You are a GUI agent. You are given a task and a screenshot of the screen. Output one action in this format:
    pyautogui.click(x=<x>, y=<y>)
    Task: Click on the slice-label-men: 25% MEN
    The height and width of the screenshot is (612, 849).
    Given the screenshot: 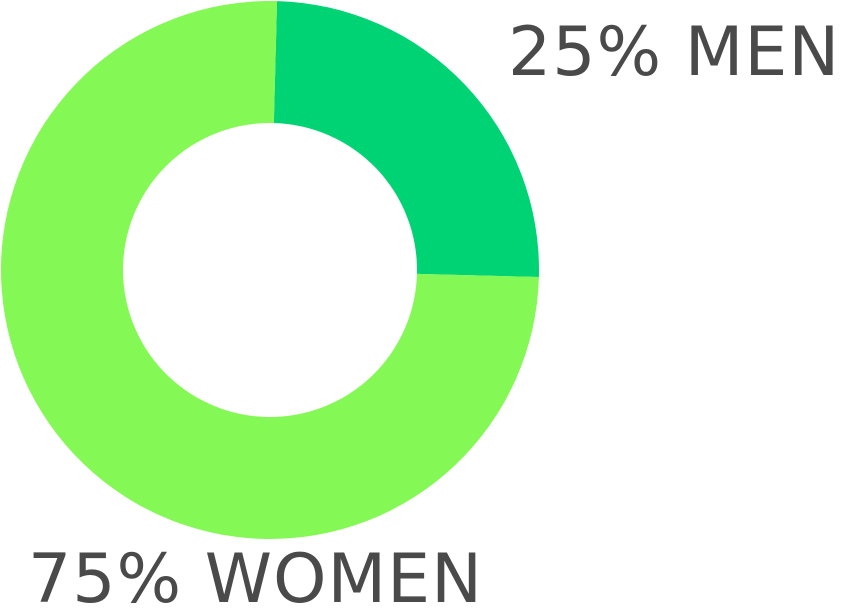 What is the action you would take?
    pyautogui.click(x=674, y=52)
    